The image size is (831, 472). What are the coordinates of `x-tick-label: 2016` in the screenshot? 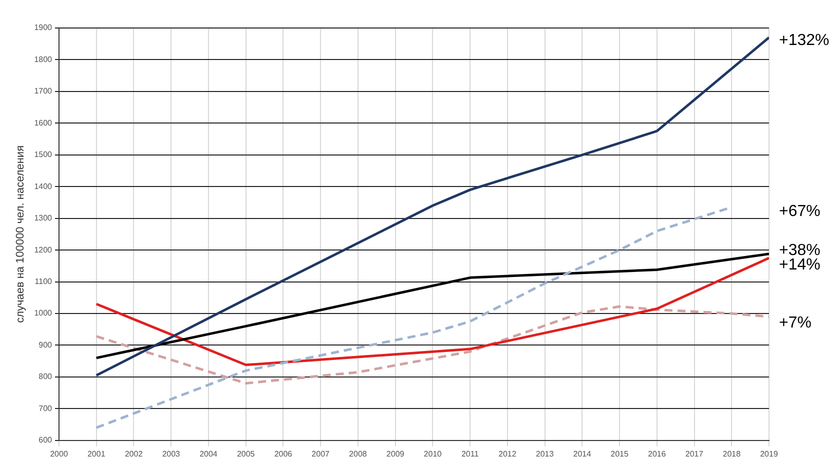 It's located at (657, 453).